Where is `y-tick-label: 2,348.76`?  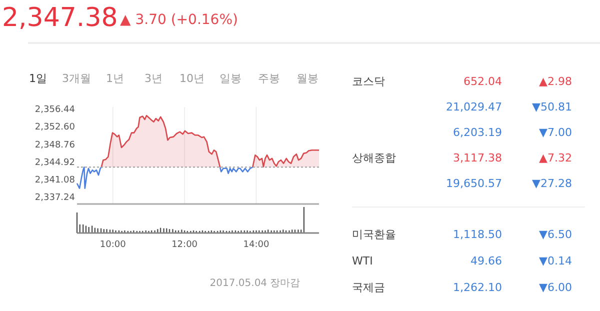 y-tick-label: 2,348.76 is located at coordinates (55, 145).